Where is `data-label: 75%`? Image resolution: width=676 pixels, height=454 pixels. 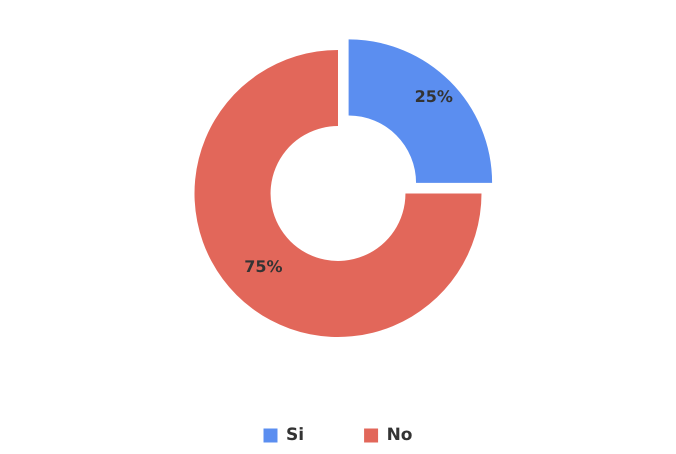
data-label: 75% is located at coordinates (263, 266).